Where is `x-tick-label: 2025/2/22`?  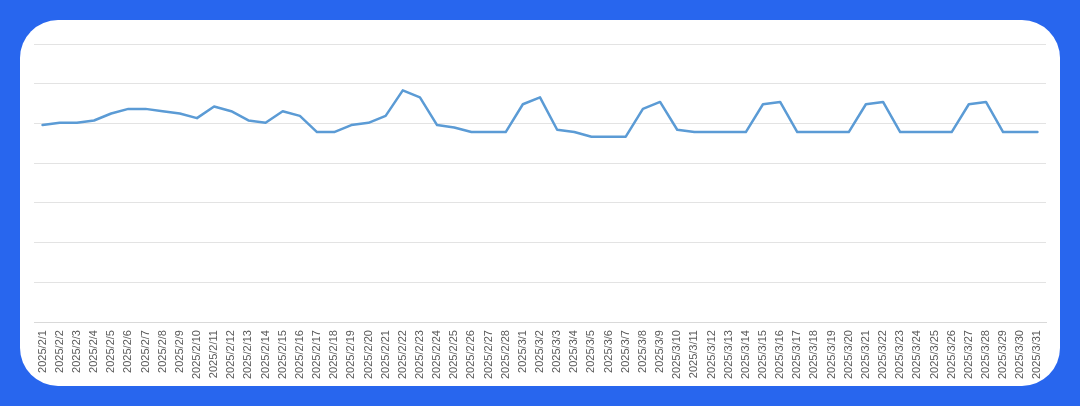
x-tick-label: 2025/2/22 is located at coordinates (401, 354).